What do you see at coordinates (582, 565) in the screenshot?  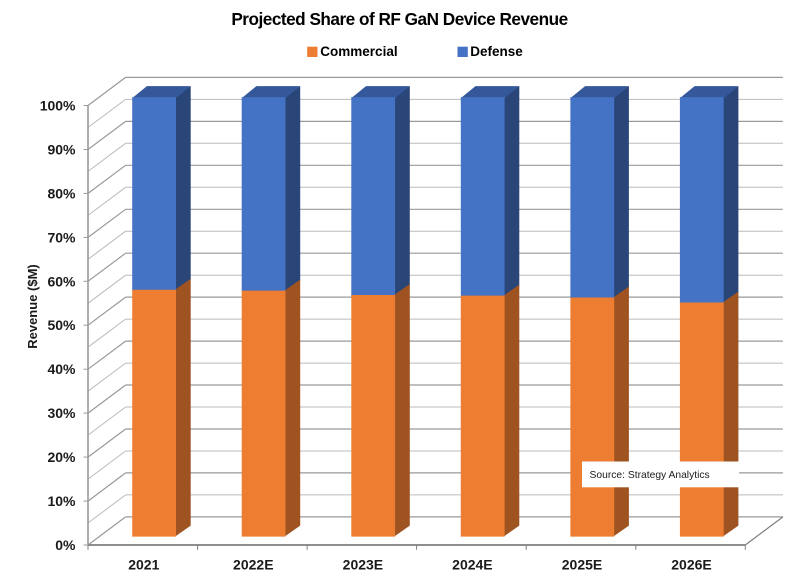 I see `svg-text: 2025E` at bounding box center [582, 565].